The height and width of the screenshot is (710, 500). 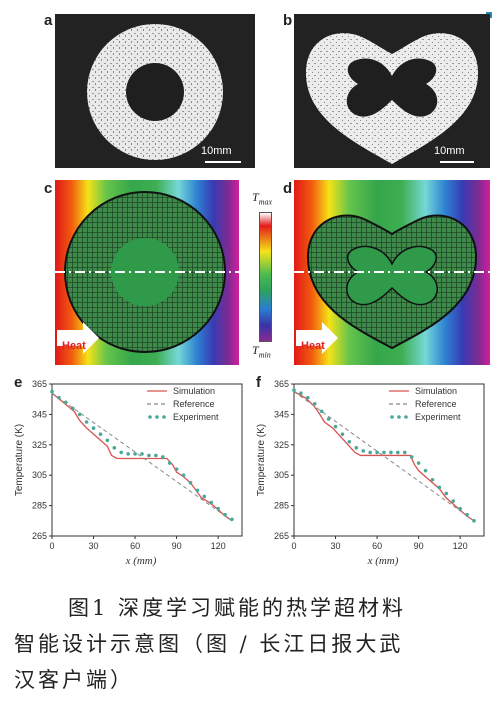 I want to click on x-axis-label: x (mm), so click(x=383, y=561).